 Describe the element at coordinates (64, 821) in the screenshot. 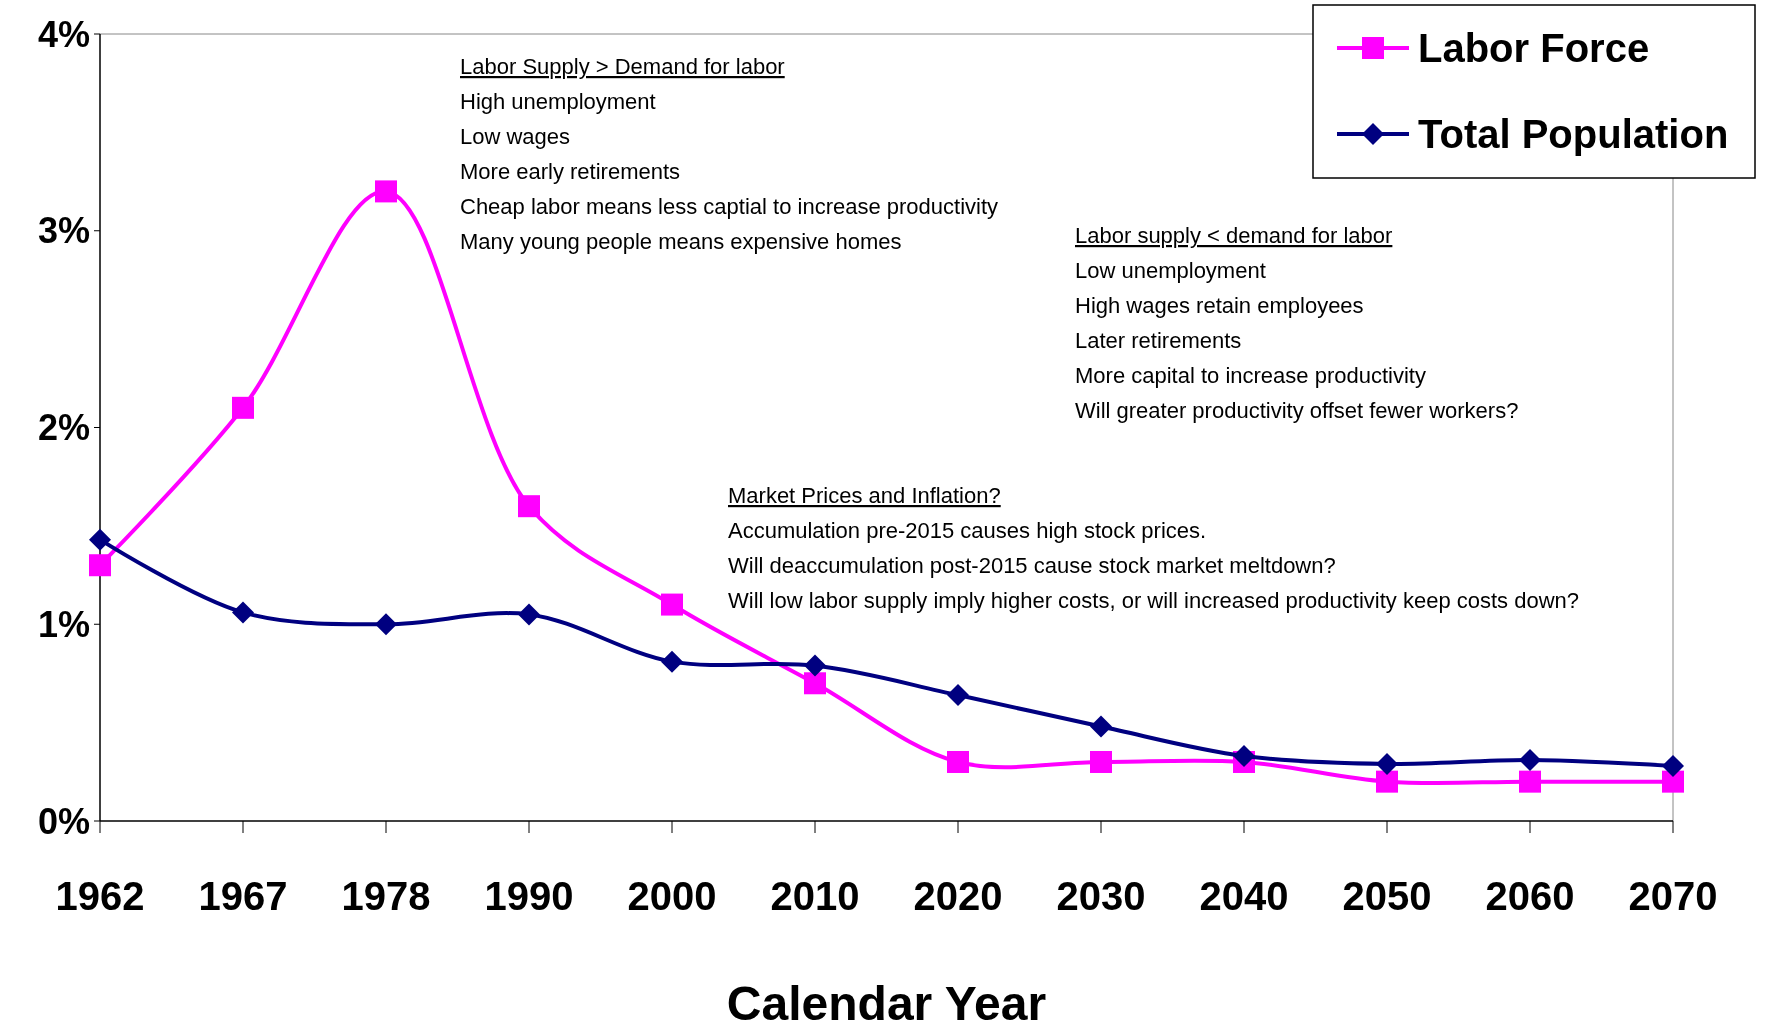

I see `y-tick-label: 0%` at that location.